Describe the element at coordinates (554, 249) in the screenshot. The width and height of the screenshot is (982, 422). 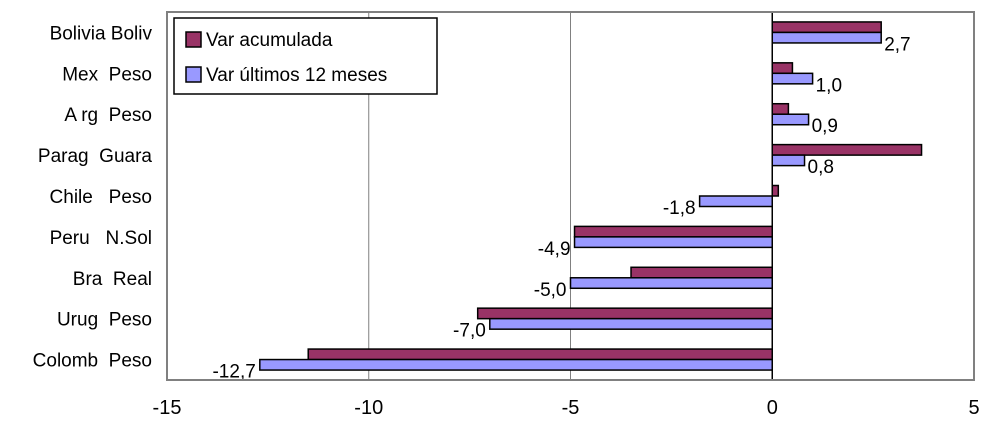
I see `data-label: -4,9` at that location.